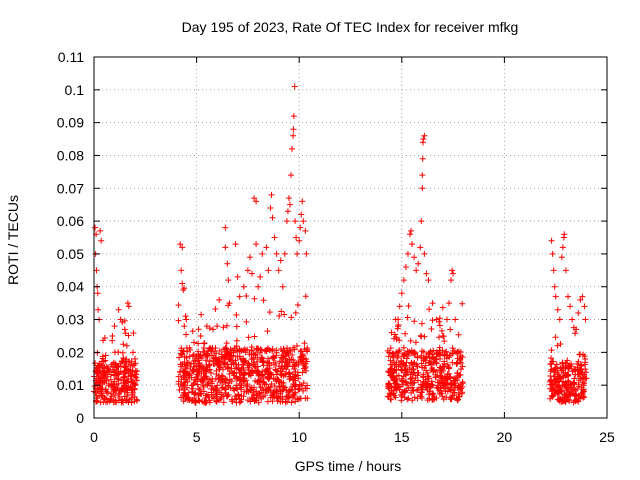  Describe the element at coordinates (94, 437) in the screenshot. I see `x-tick-label: 0` at that location.